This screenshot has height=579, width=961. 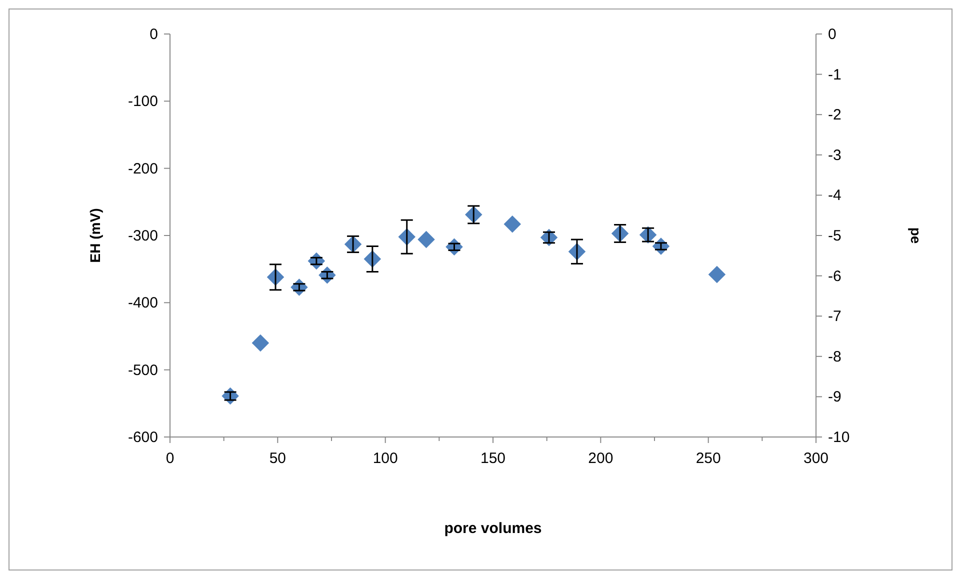 I want to click on y2-tick-label: 0, so click(x=832, y=34).